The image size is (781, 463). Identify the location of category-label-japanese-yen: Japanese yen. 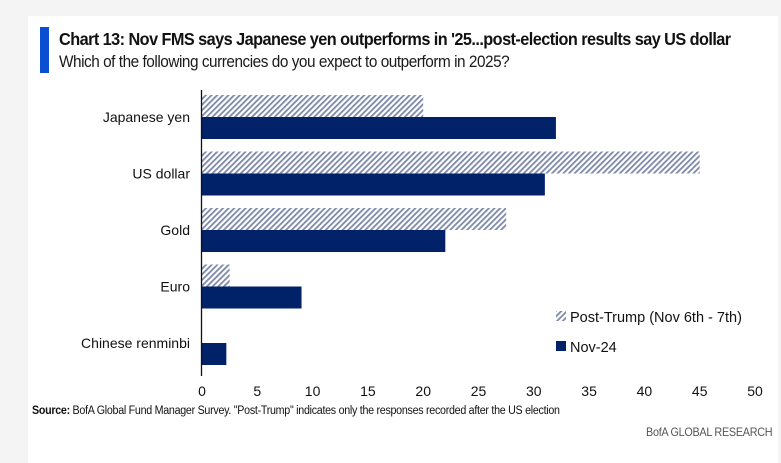
(146, 117).